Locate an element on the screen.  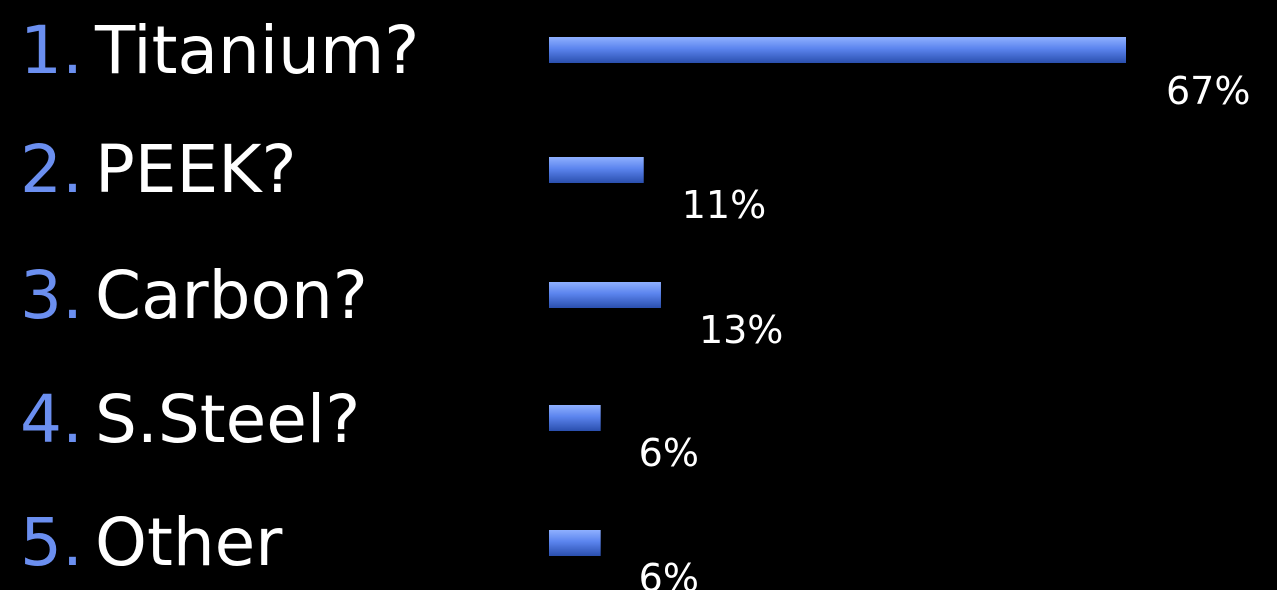
value-label: 67% is located at coordinates (1208, 91).